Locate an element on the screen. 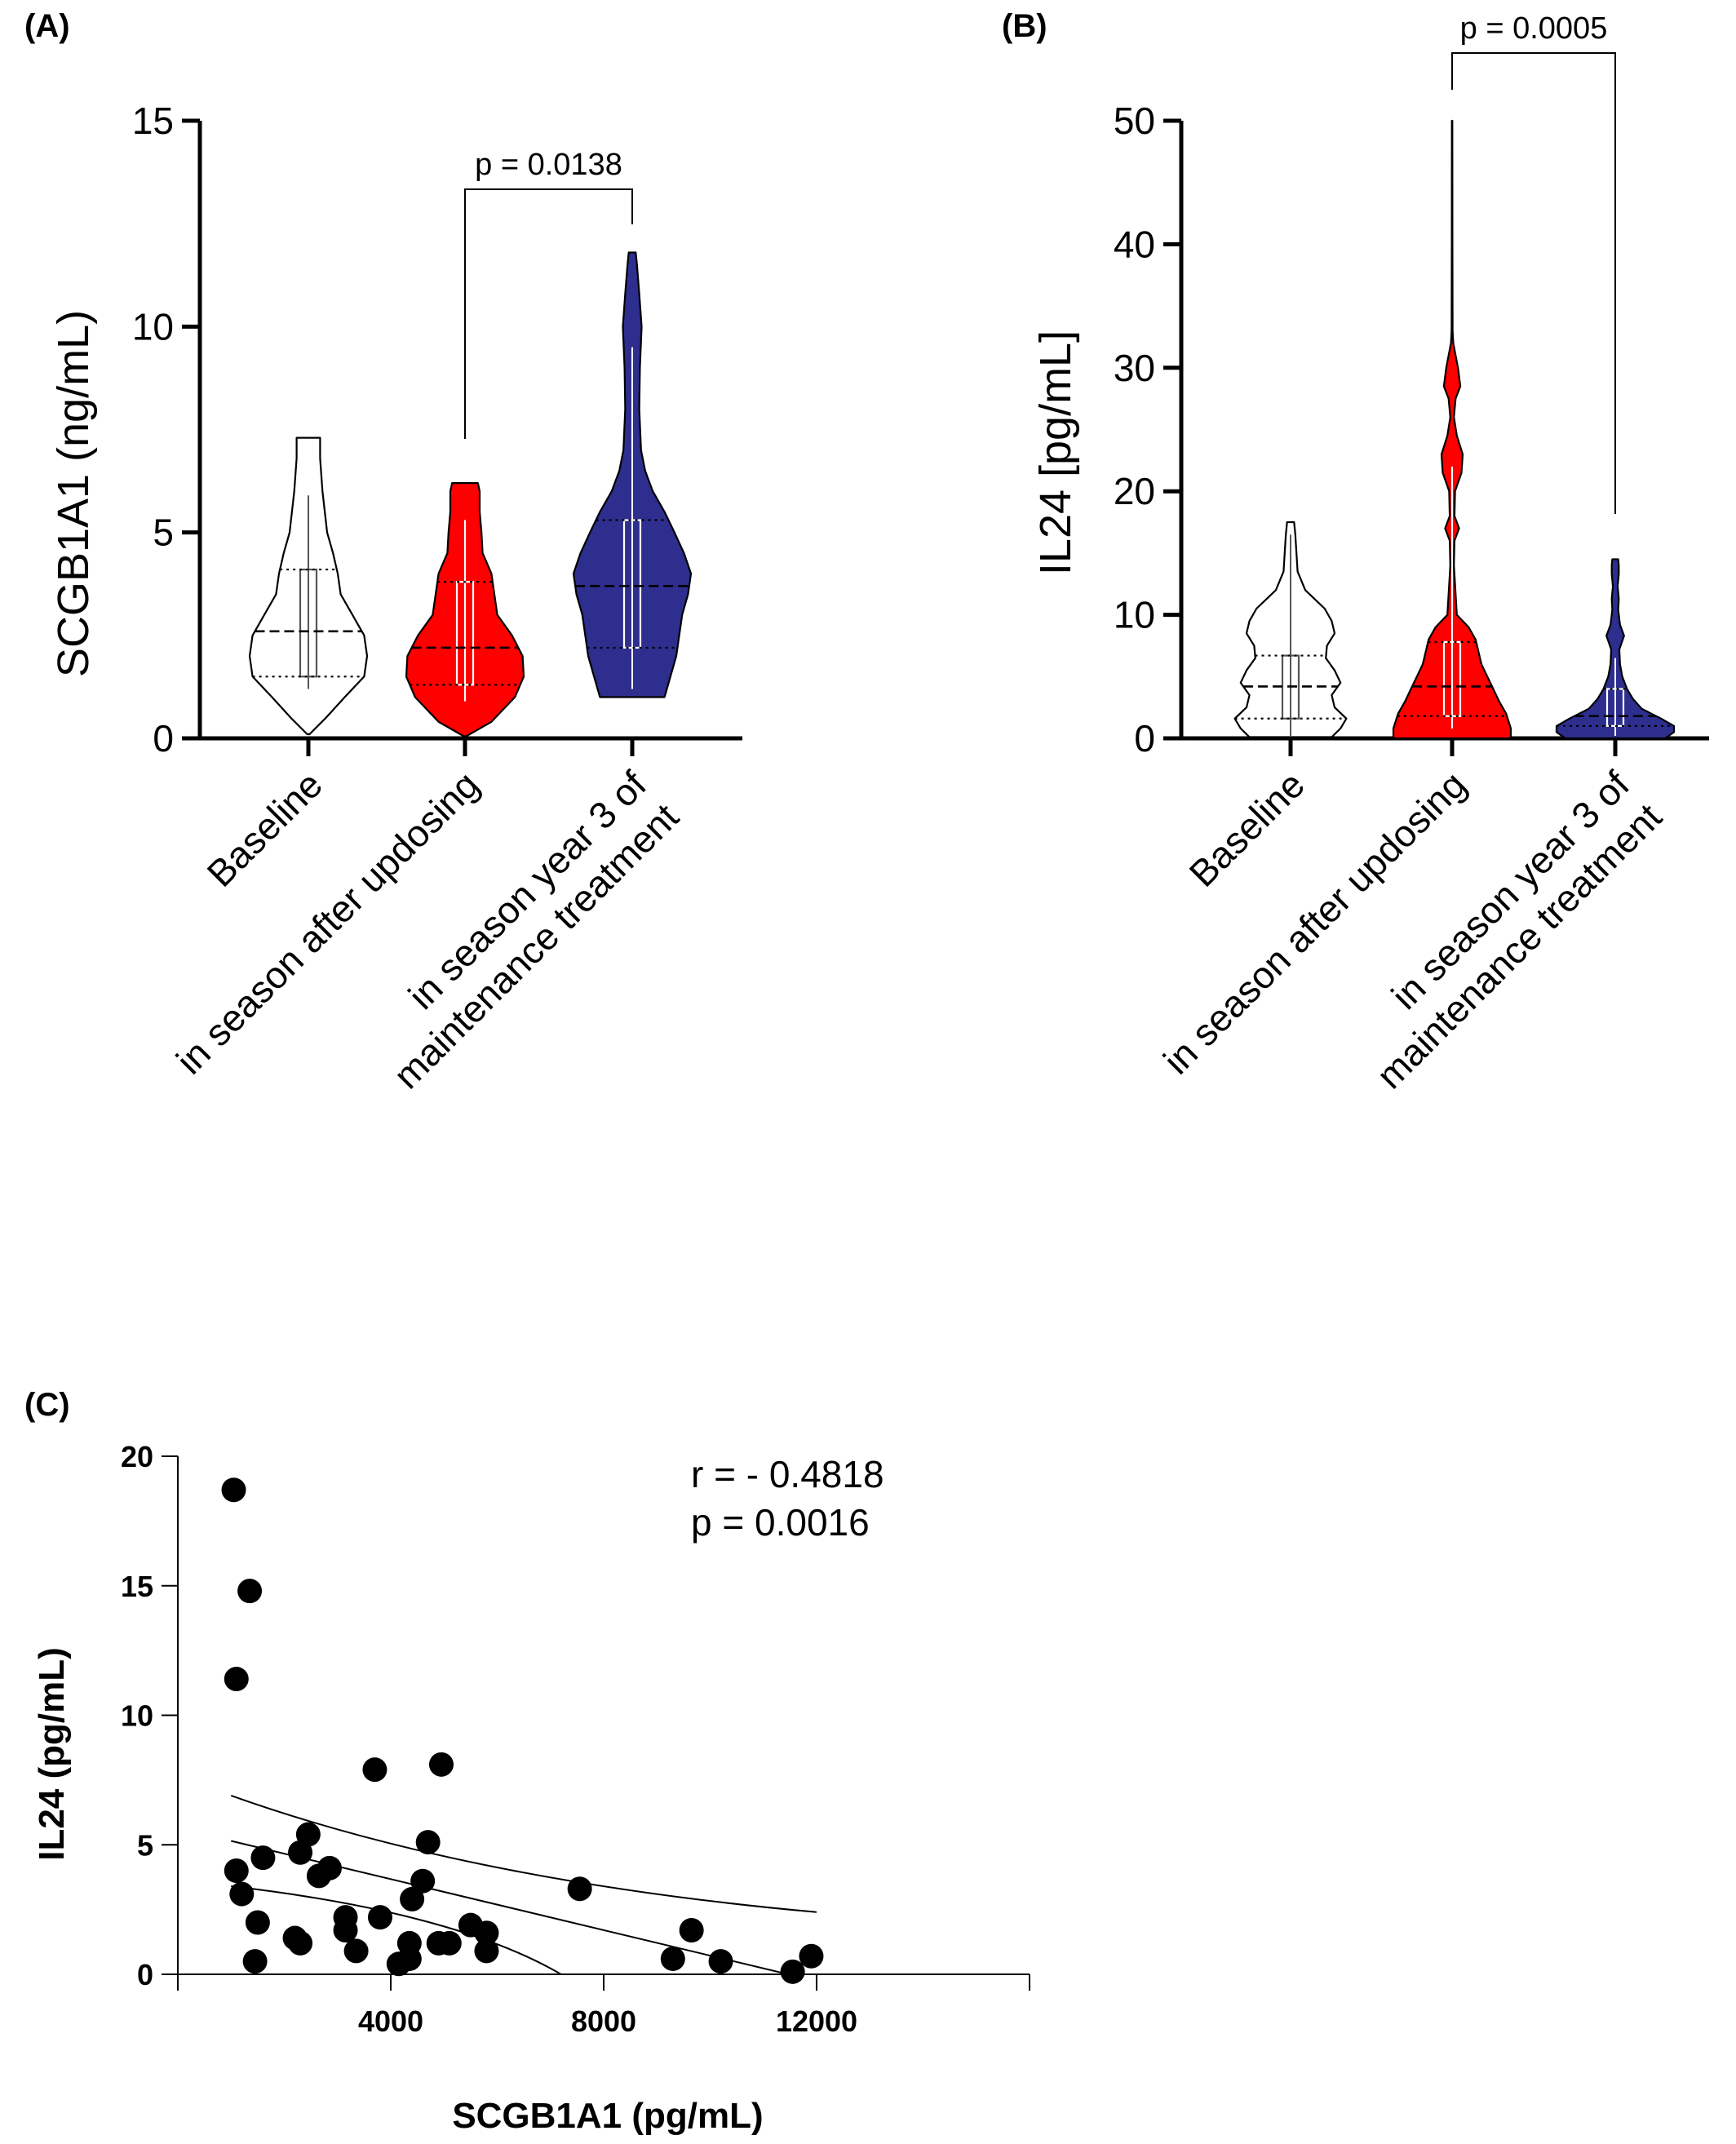  A-x-tick-label-line: Baseline is located at coordinates (265, 829).